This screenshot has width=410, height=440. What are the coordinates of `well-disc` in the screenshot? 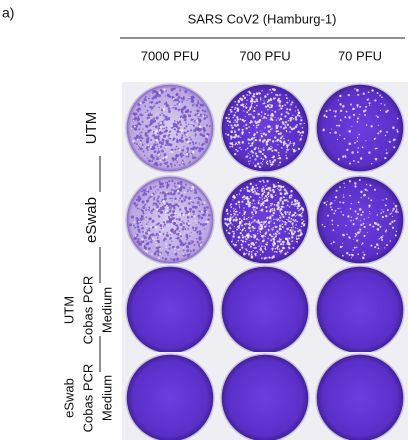 It's located at (170, 396).